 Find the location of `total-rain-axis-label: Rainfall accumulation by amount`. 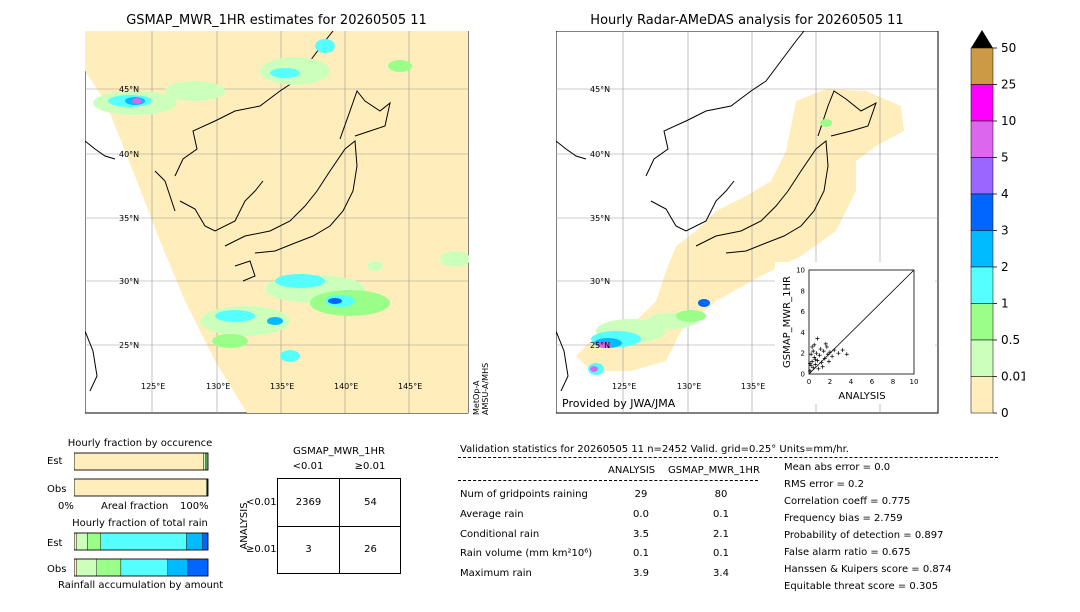

total-rain-axis-label: Rainfall accumulation by amount is located at coordinates (141, 585).